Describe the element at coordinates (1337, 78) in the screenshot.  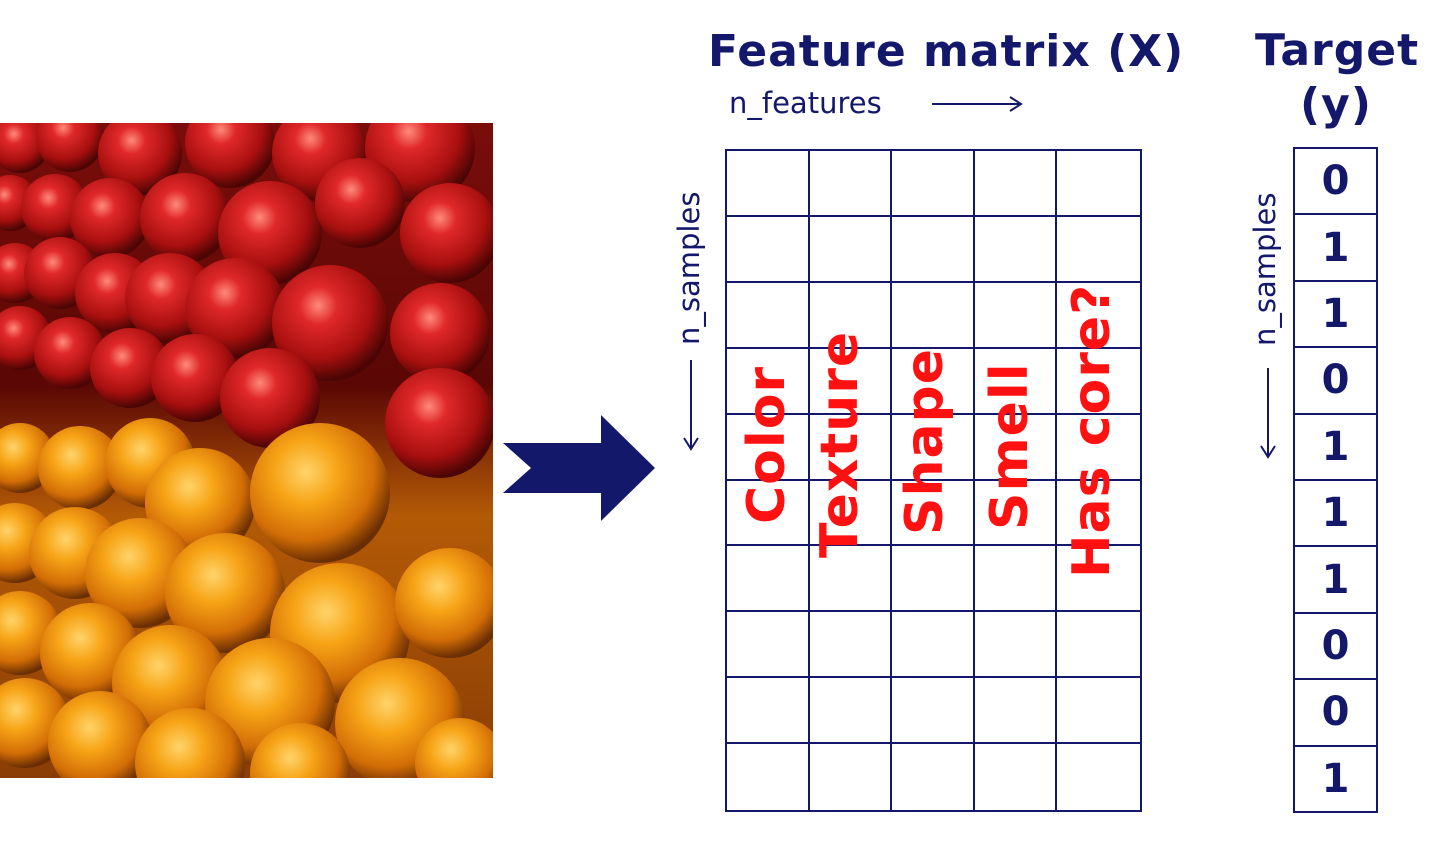
I see `target-title: Target (y)` at that location.